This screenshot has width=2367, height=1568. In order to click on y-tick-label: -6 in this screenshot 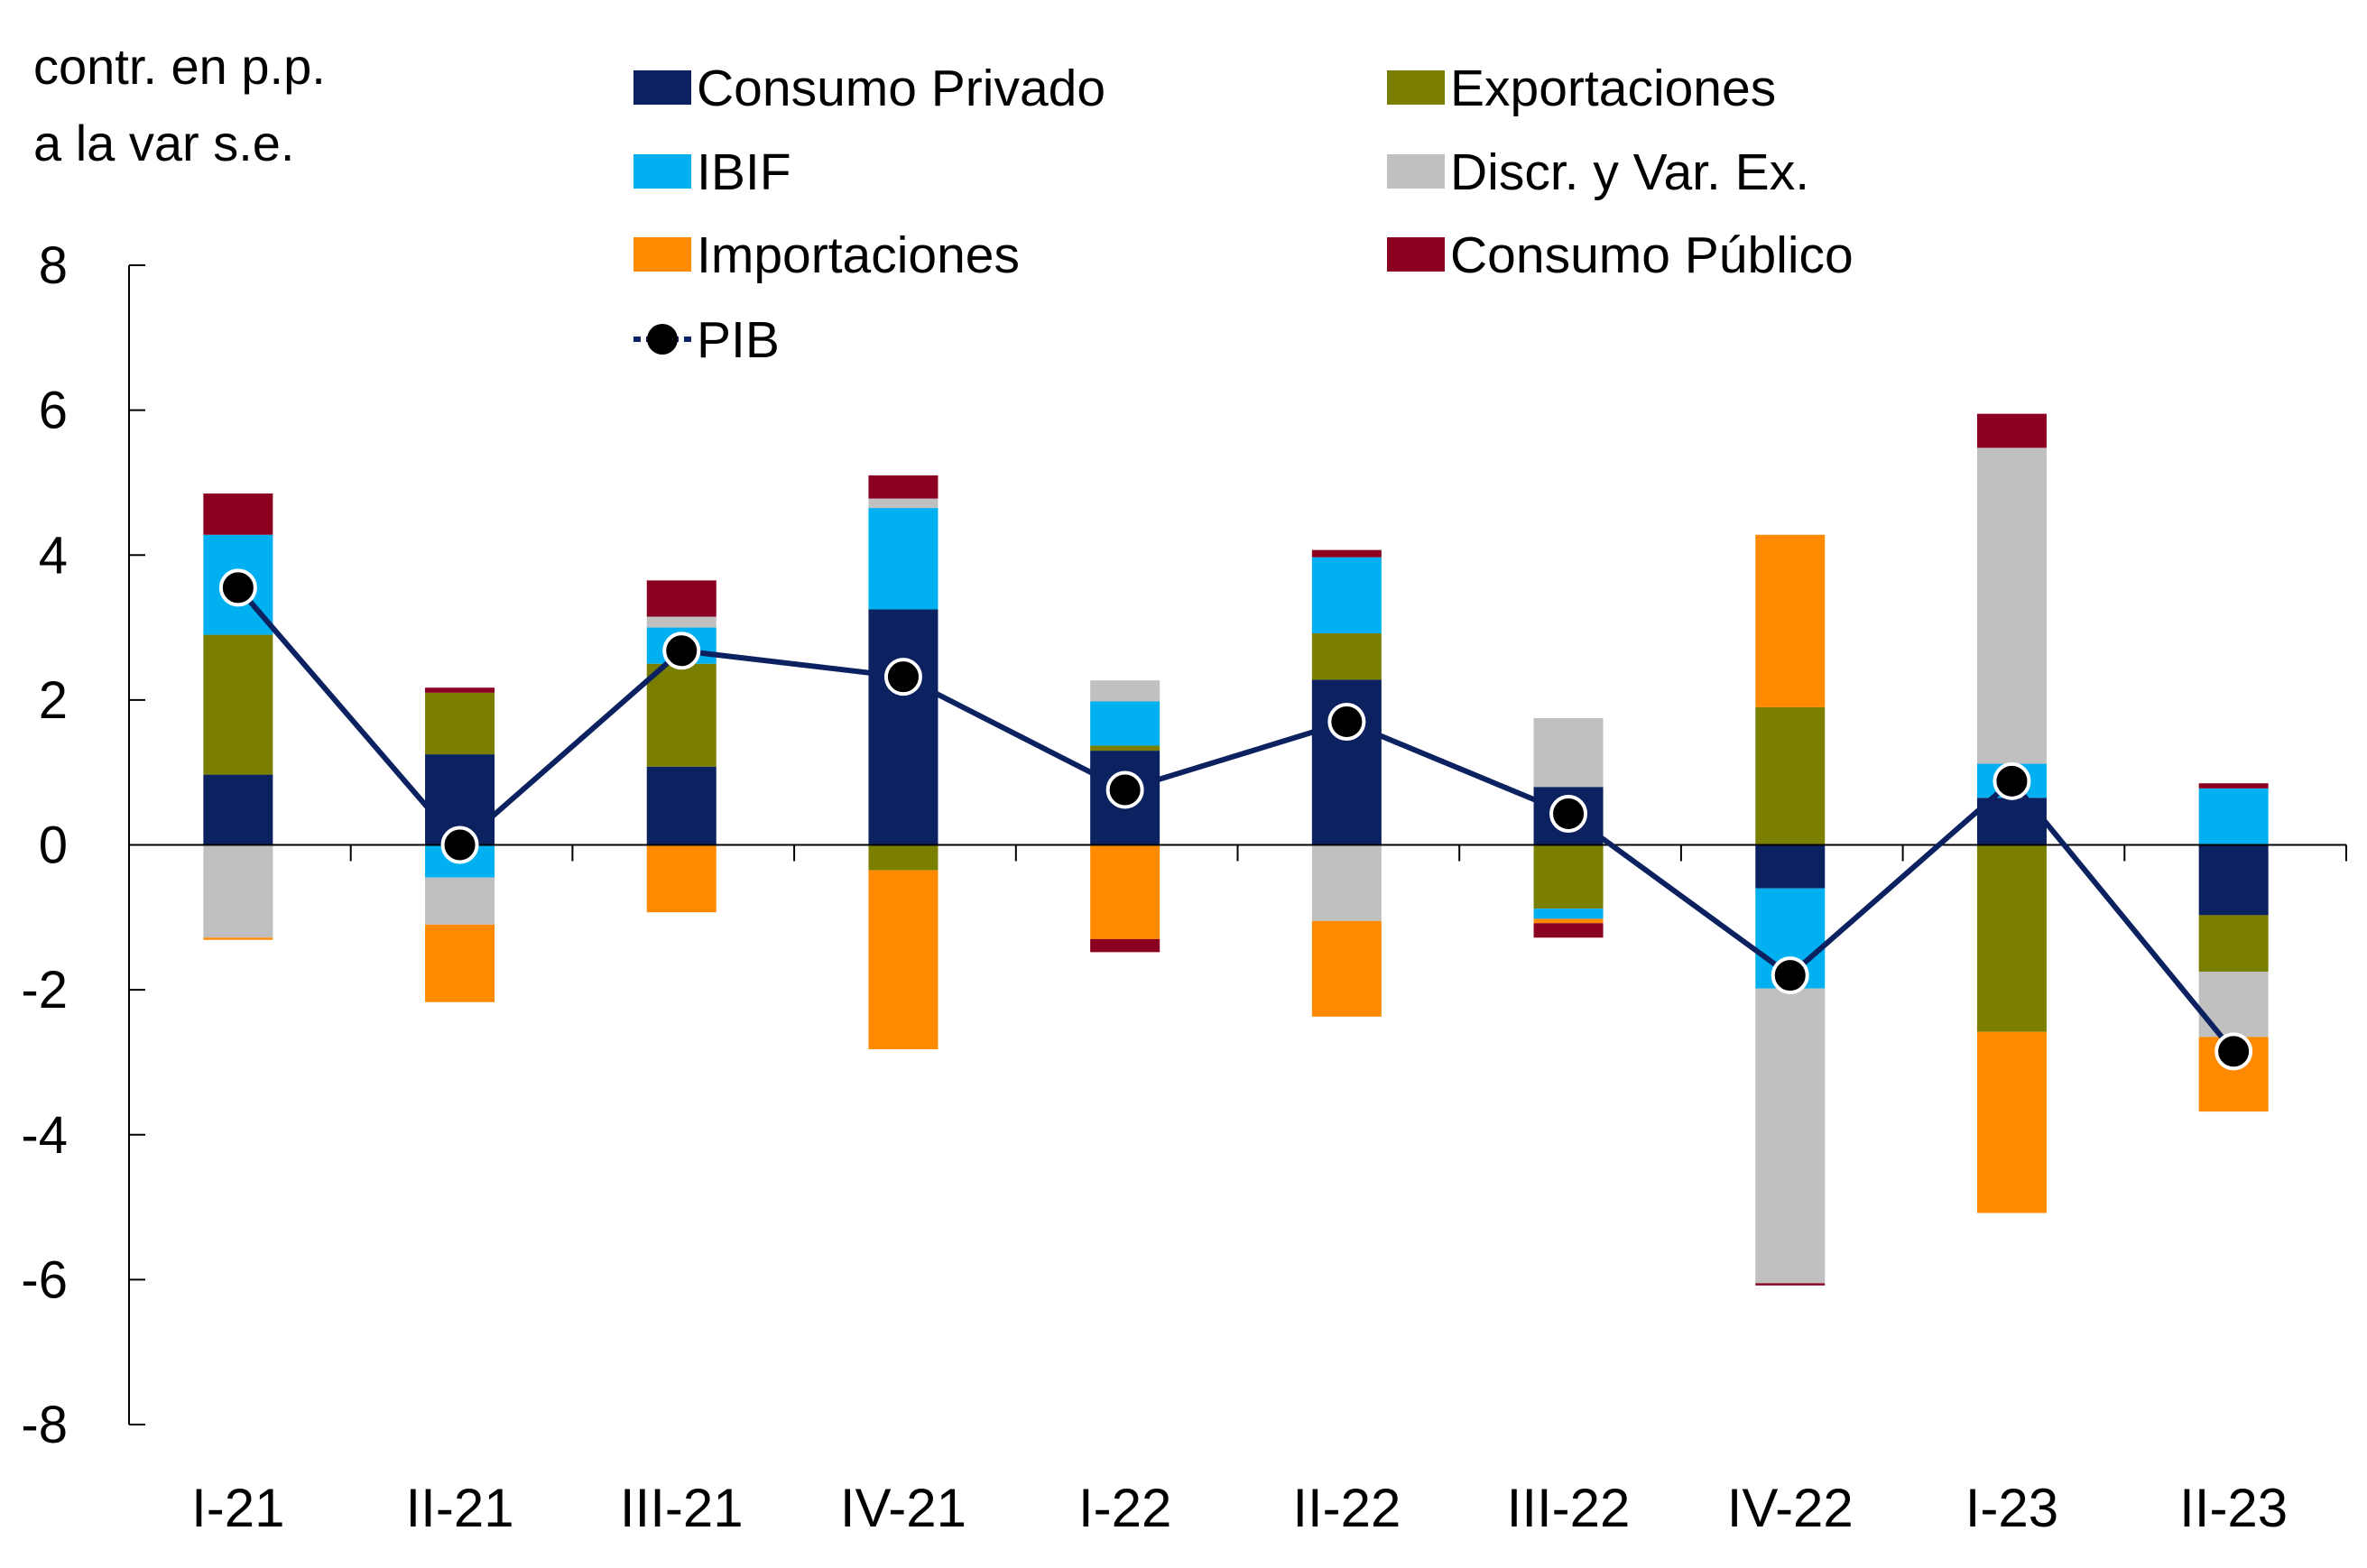, I will do `click(44, 1279)`.